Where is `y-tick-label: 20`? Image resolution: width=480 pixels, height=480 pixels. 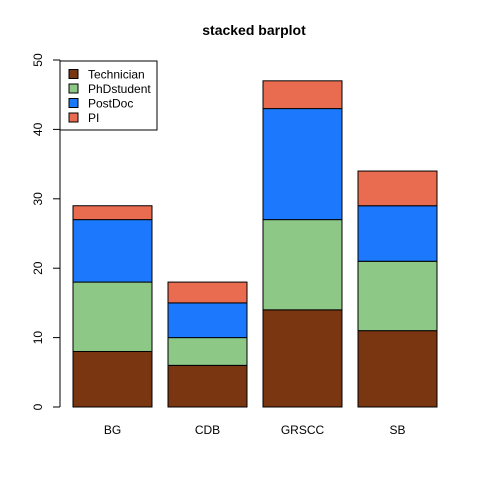 y-tick-label: 20 is located at coordinates (38, 268).